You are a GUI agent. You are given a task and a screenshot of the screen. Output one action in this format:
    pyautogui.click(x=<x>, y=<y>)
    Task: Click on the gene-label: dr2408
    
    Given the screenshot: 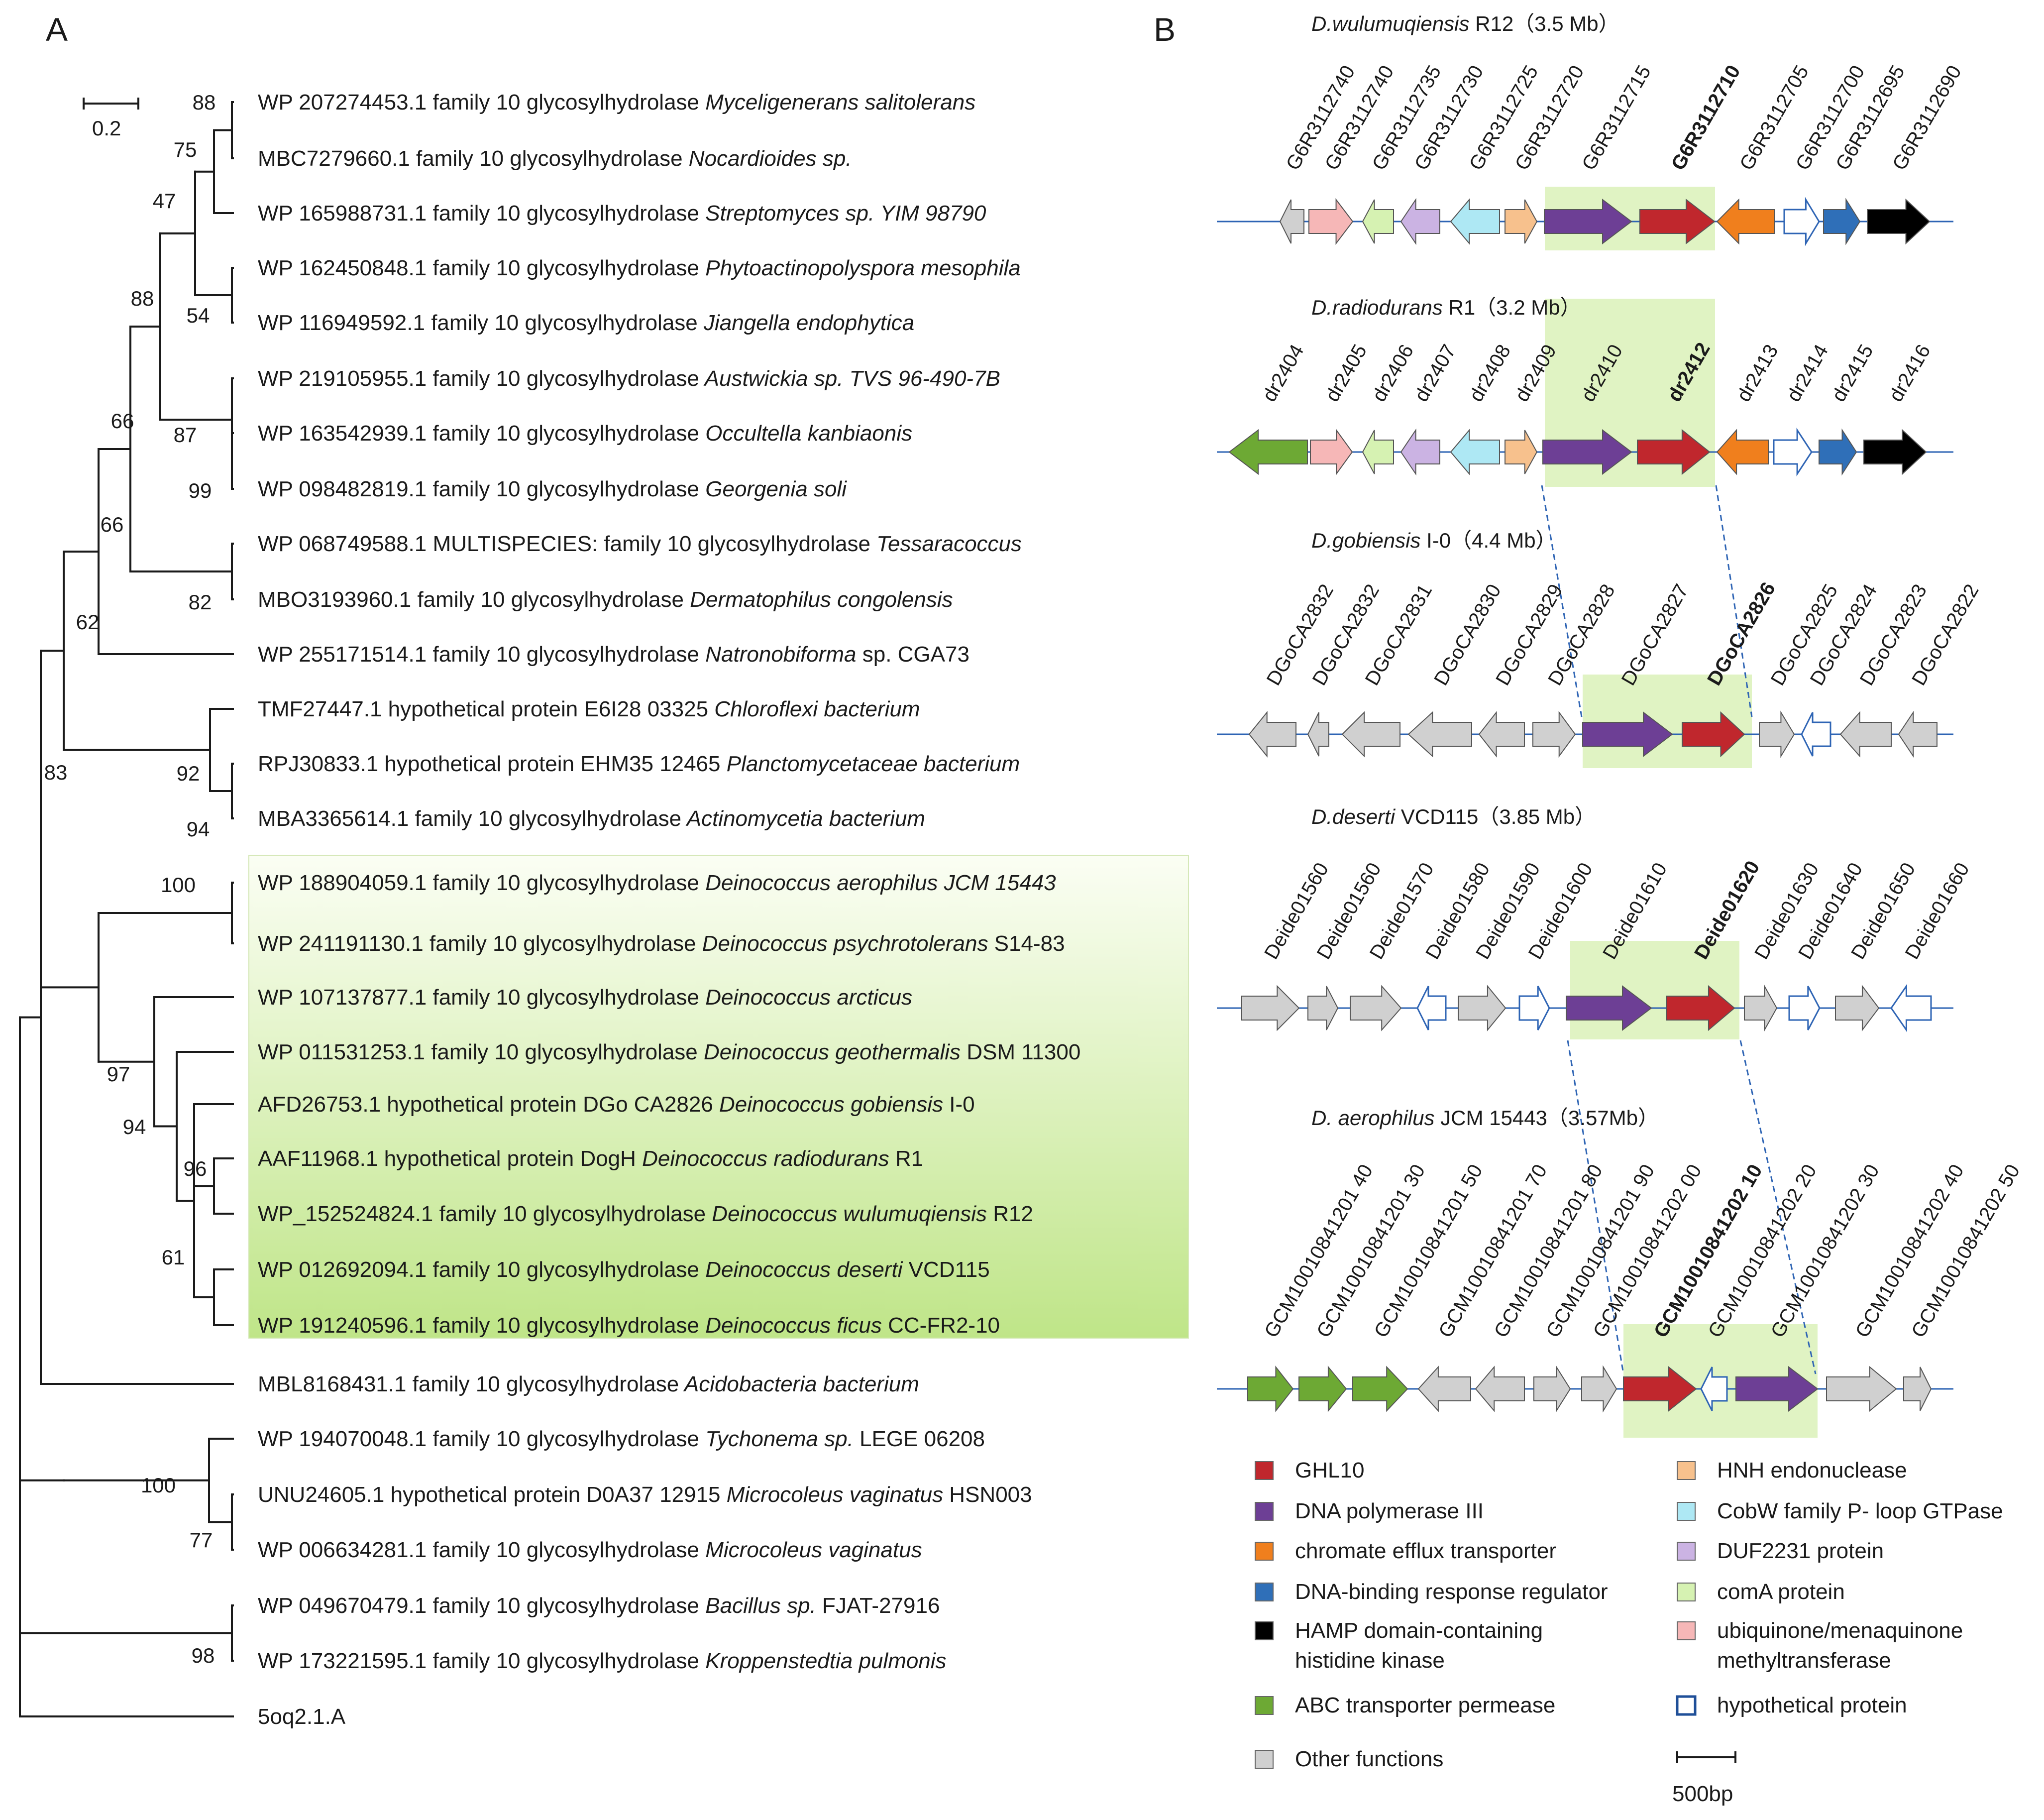 What is the action you would take?
    pyautogui.click(x=1490, y=373)
    